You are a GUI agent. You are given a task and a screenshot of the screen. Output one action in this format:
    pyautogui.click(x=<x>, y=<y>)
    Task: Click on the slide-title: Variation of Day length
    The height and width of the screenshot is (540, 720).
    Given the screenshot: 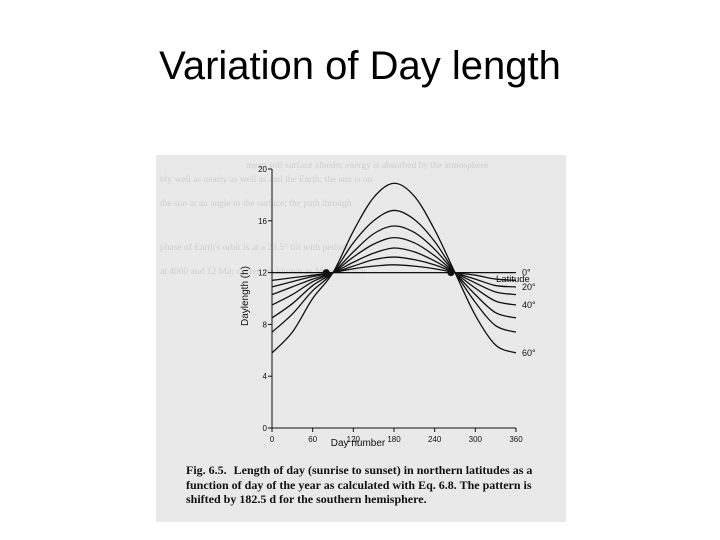 What is the action you would take?
    pyautogui.click(x=360, y=66)
    